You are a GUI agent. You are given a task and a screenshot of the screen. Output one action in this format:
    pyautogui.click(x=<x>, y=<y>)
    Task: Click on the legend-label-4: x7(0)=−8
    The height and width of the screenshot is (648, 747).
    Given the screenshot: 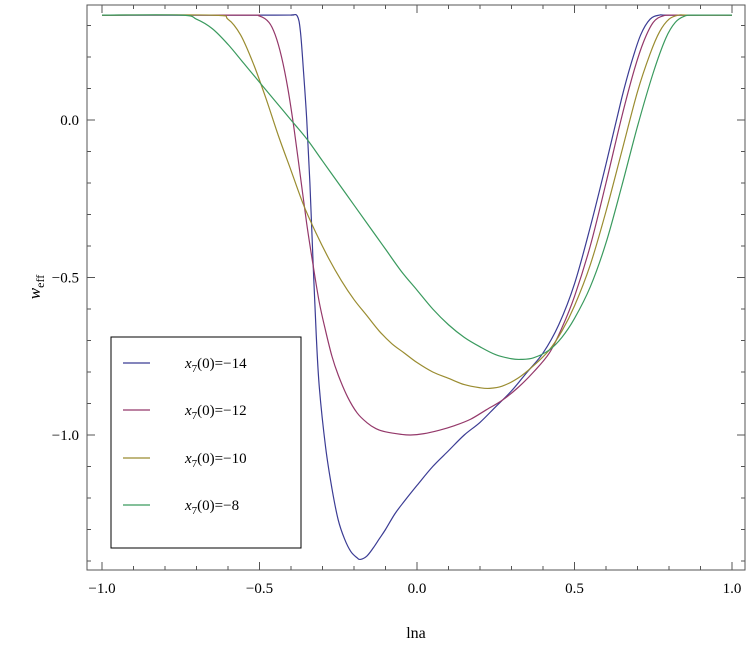 What is the action you would take?
    pyautogui.click(x=211, y=507)
    